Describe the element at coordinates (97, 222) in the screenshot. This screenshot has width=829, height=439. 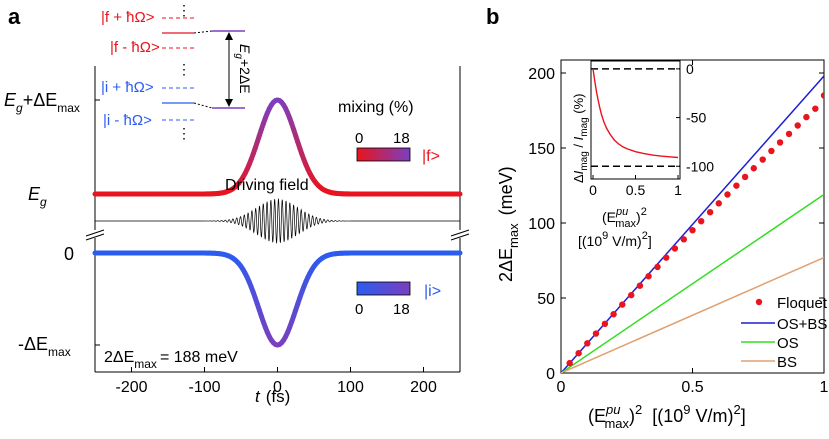
I see `panel-a-ytick-marks` at that location.